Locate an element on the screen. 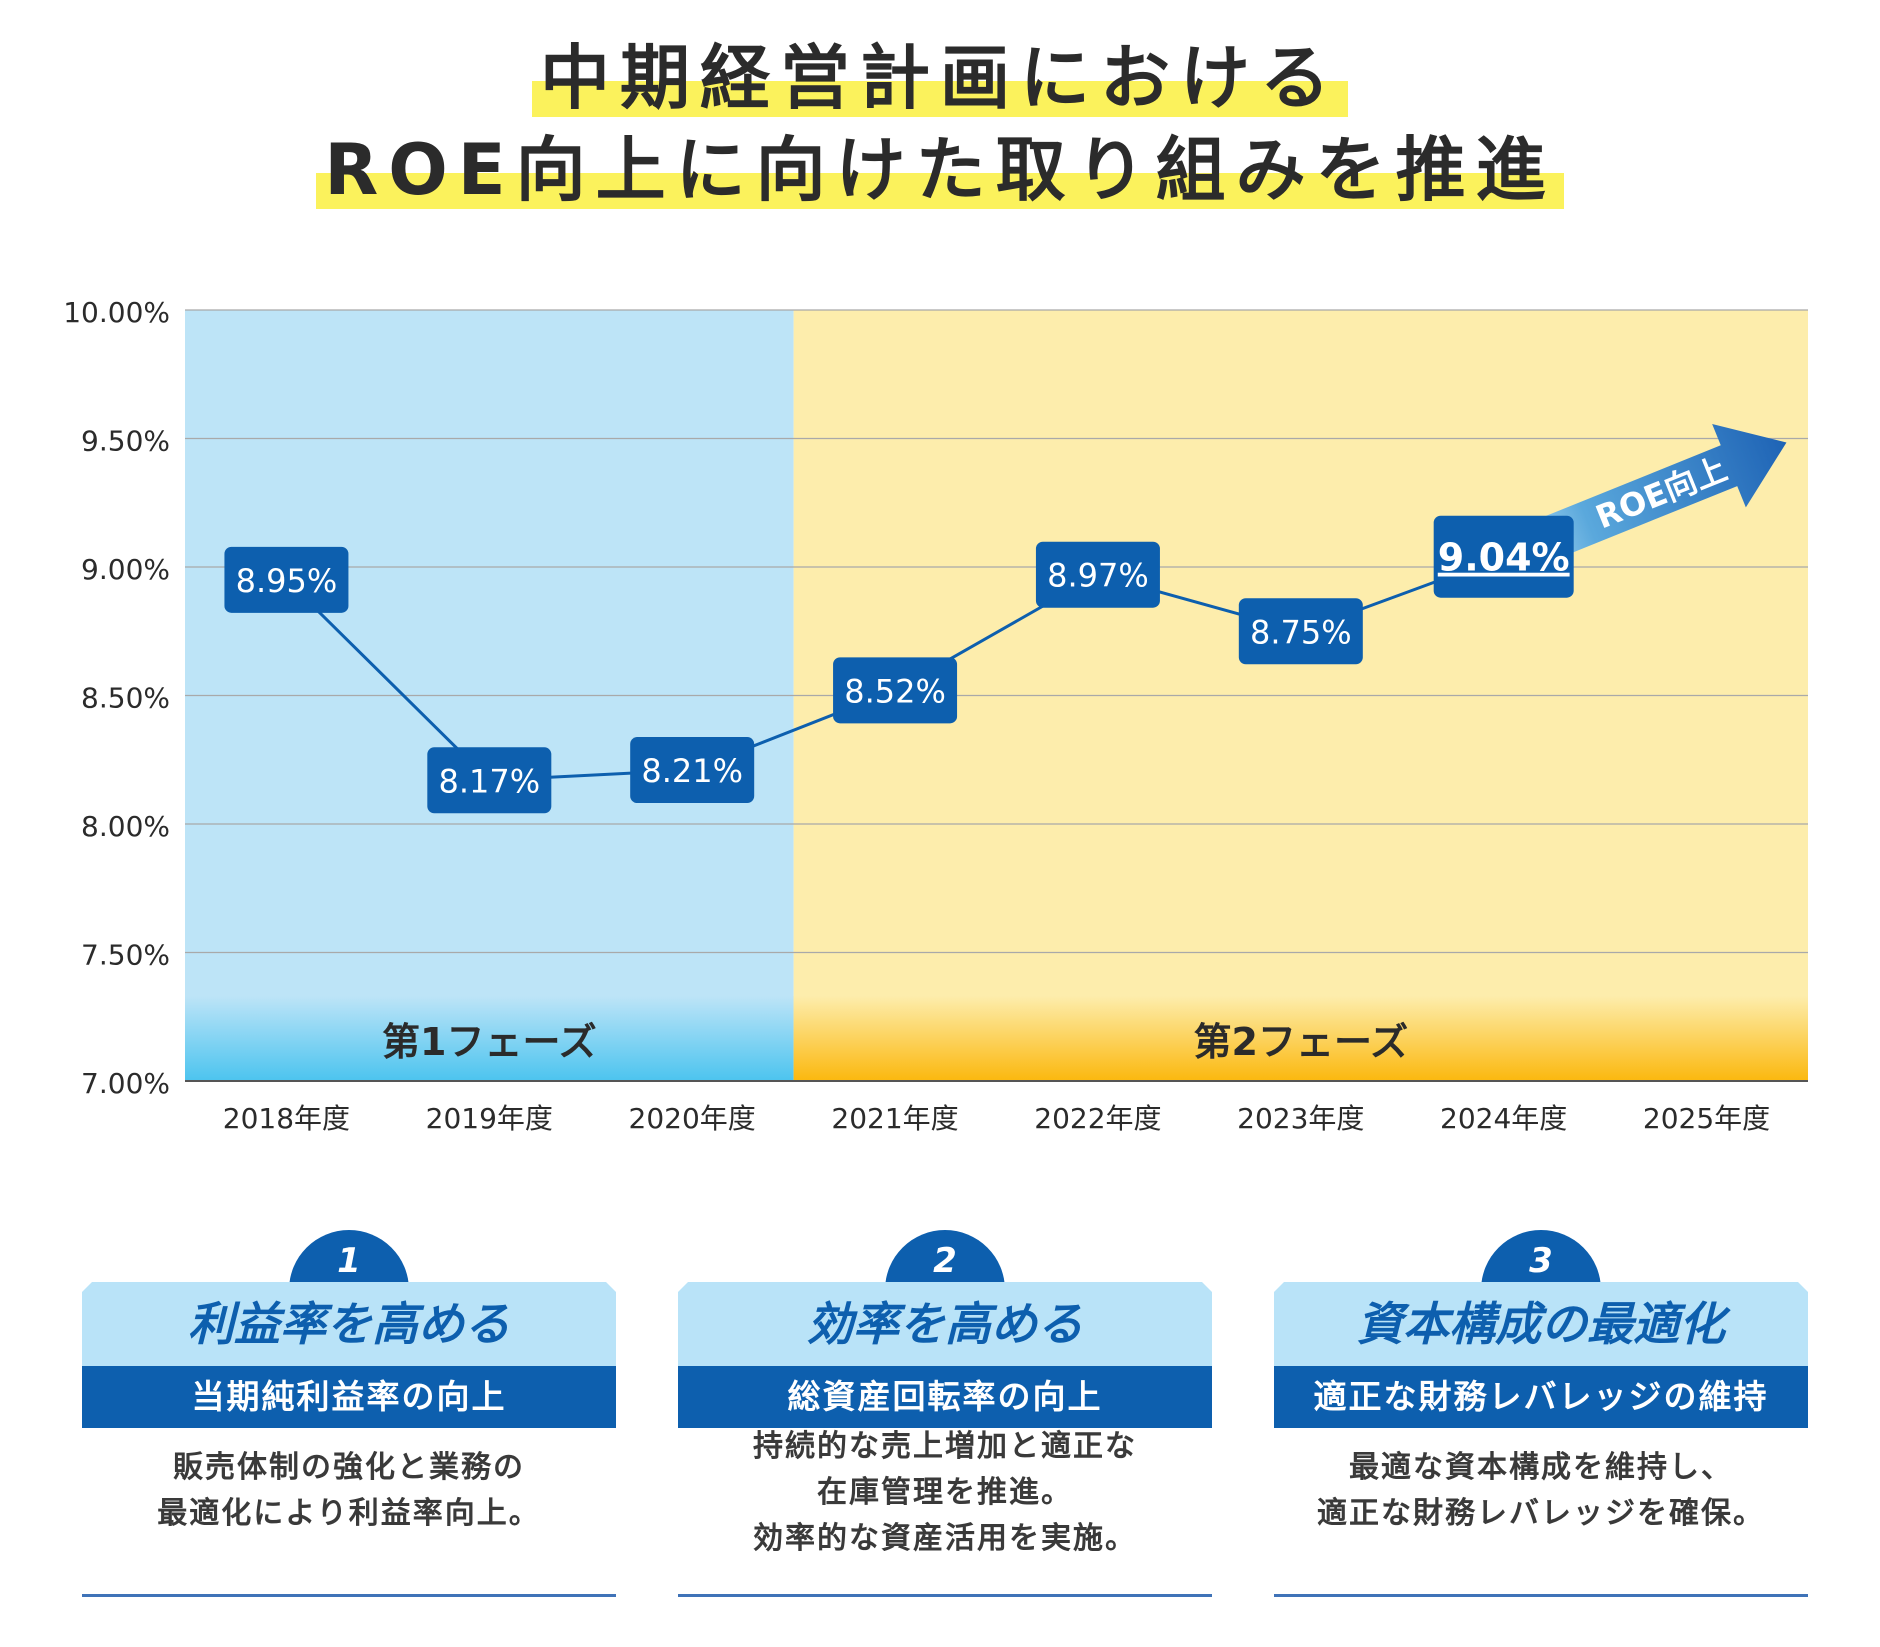 The height and width of the screenshot is (1647, 1880). pillar-desc-line: 適正な財務レバレッジを確保。 is located at coordinates (1541, 1513).